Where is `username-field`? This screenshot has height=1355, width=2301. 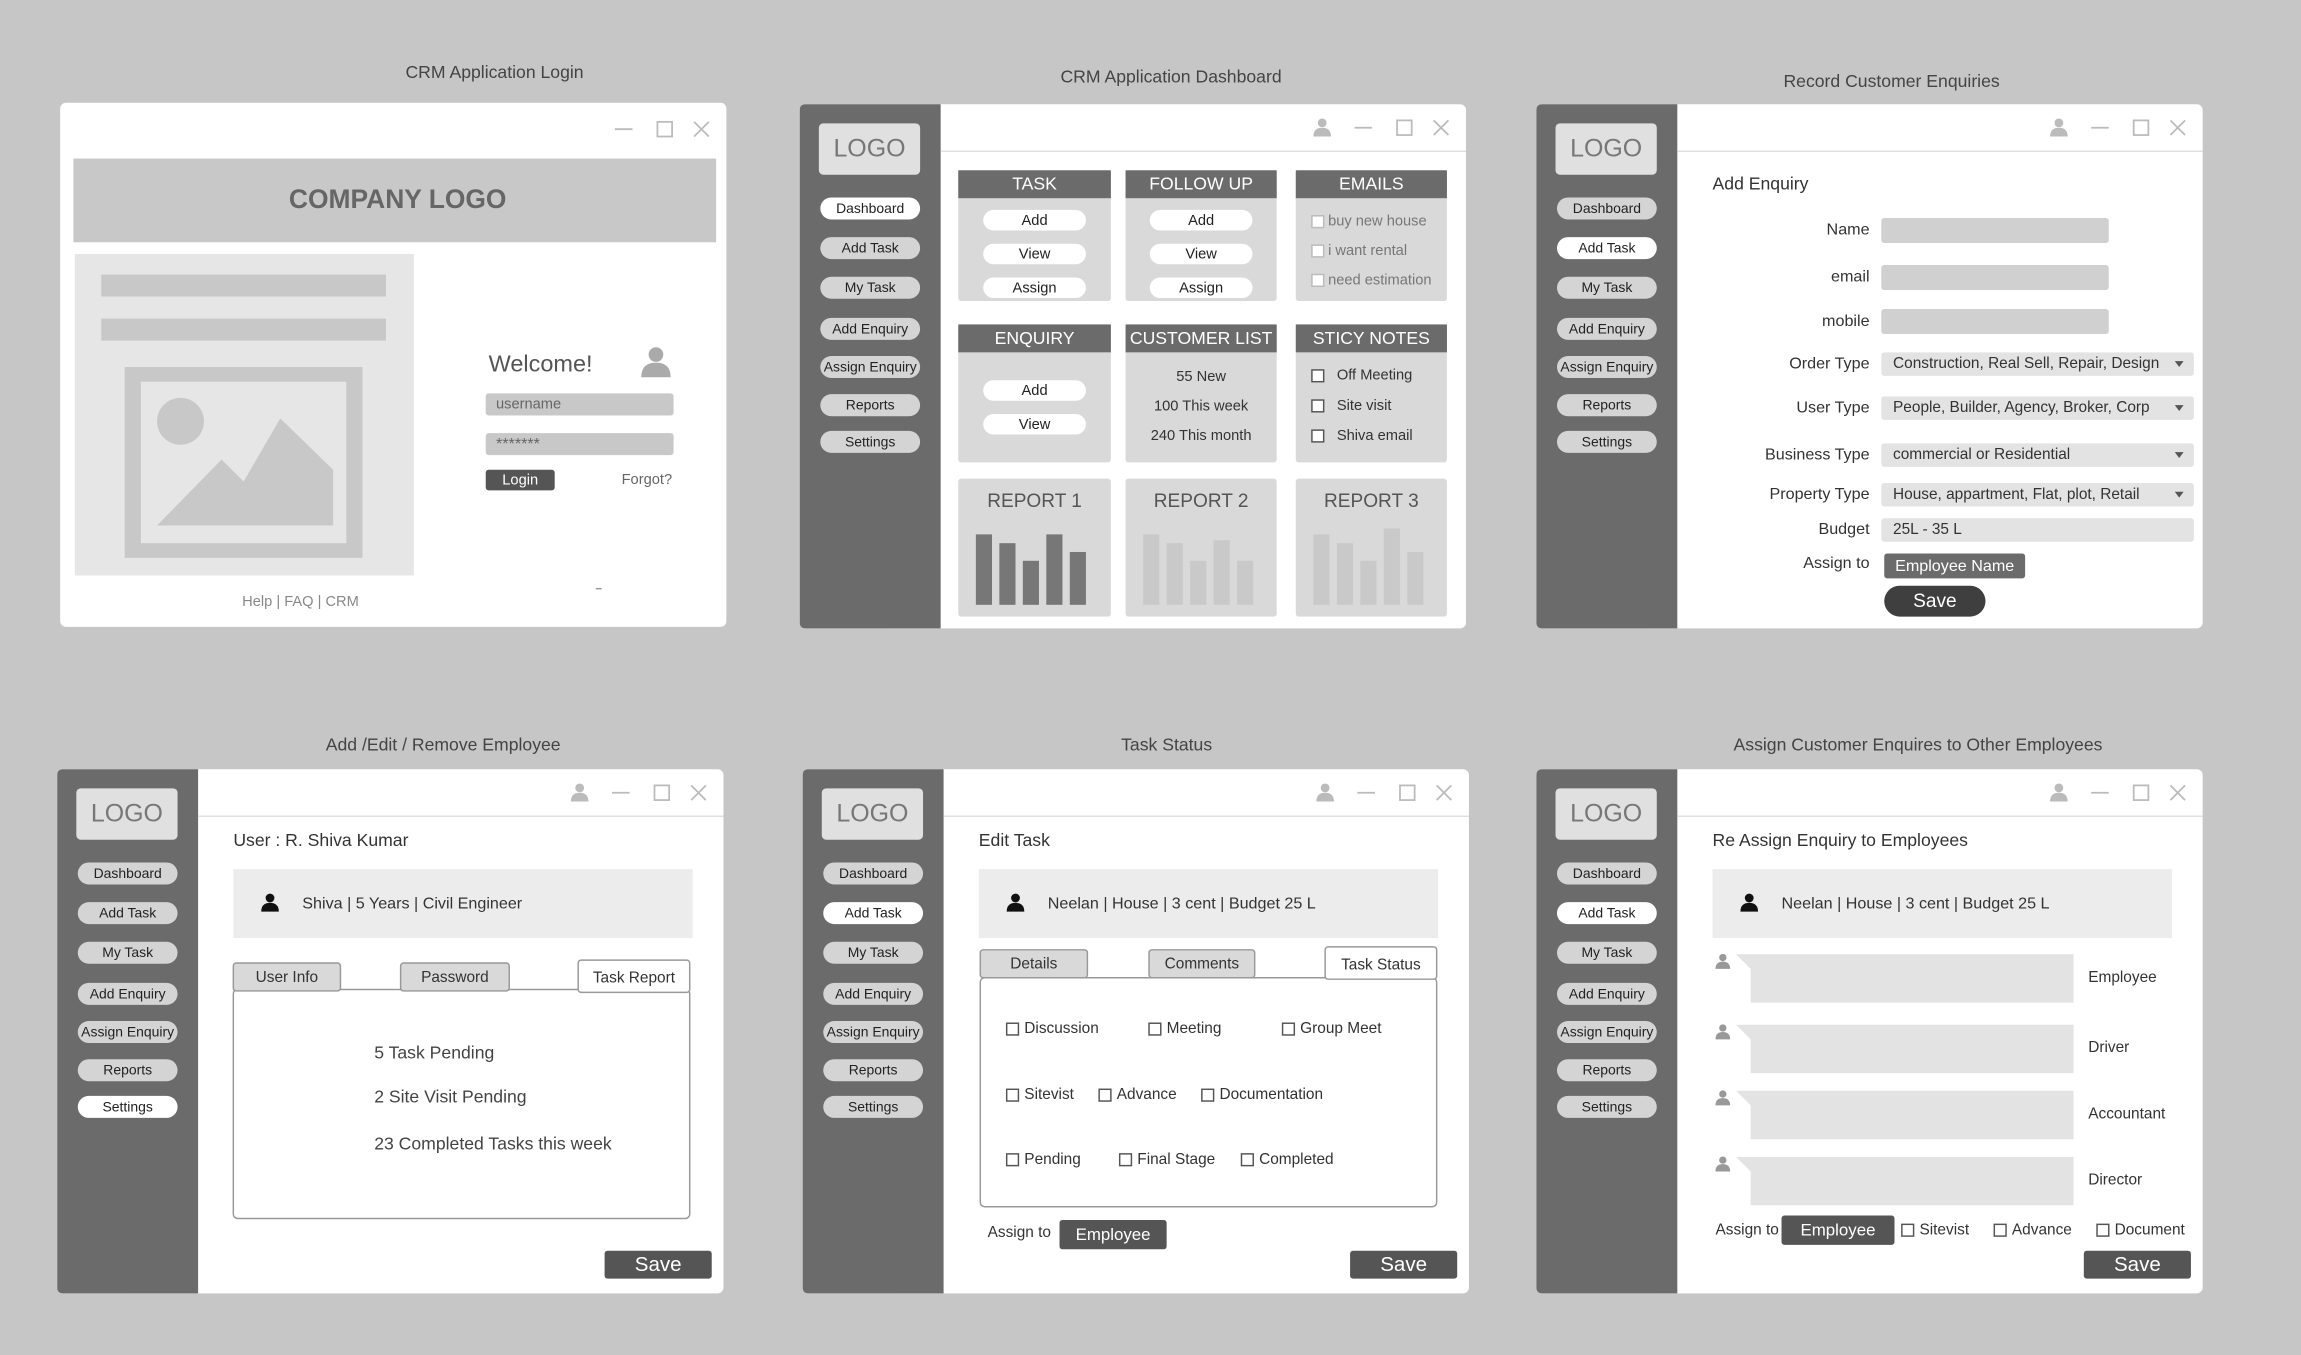
username-field is located at coordinates (579, 404).